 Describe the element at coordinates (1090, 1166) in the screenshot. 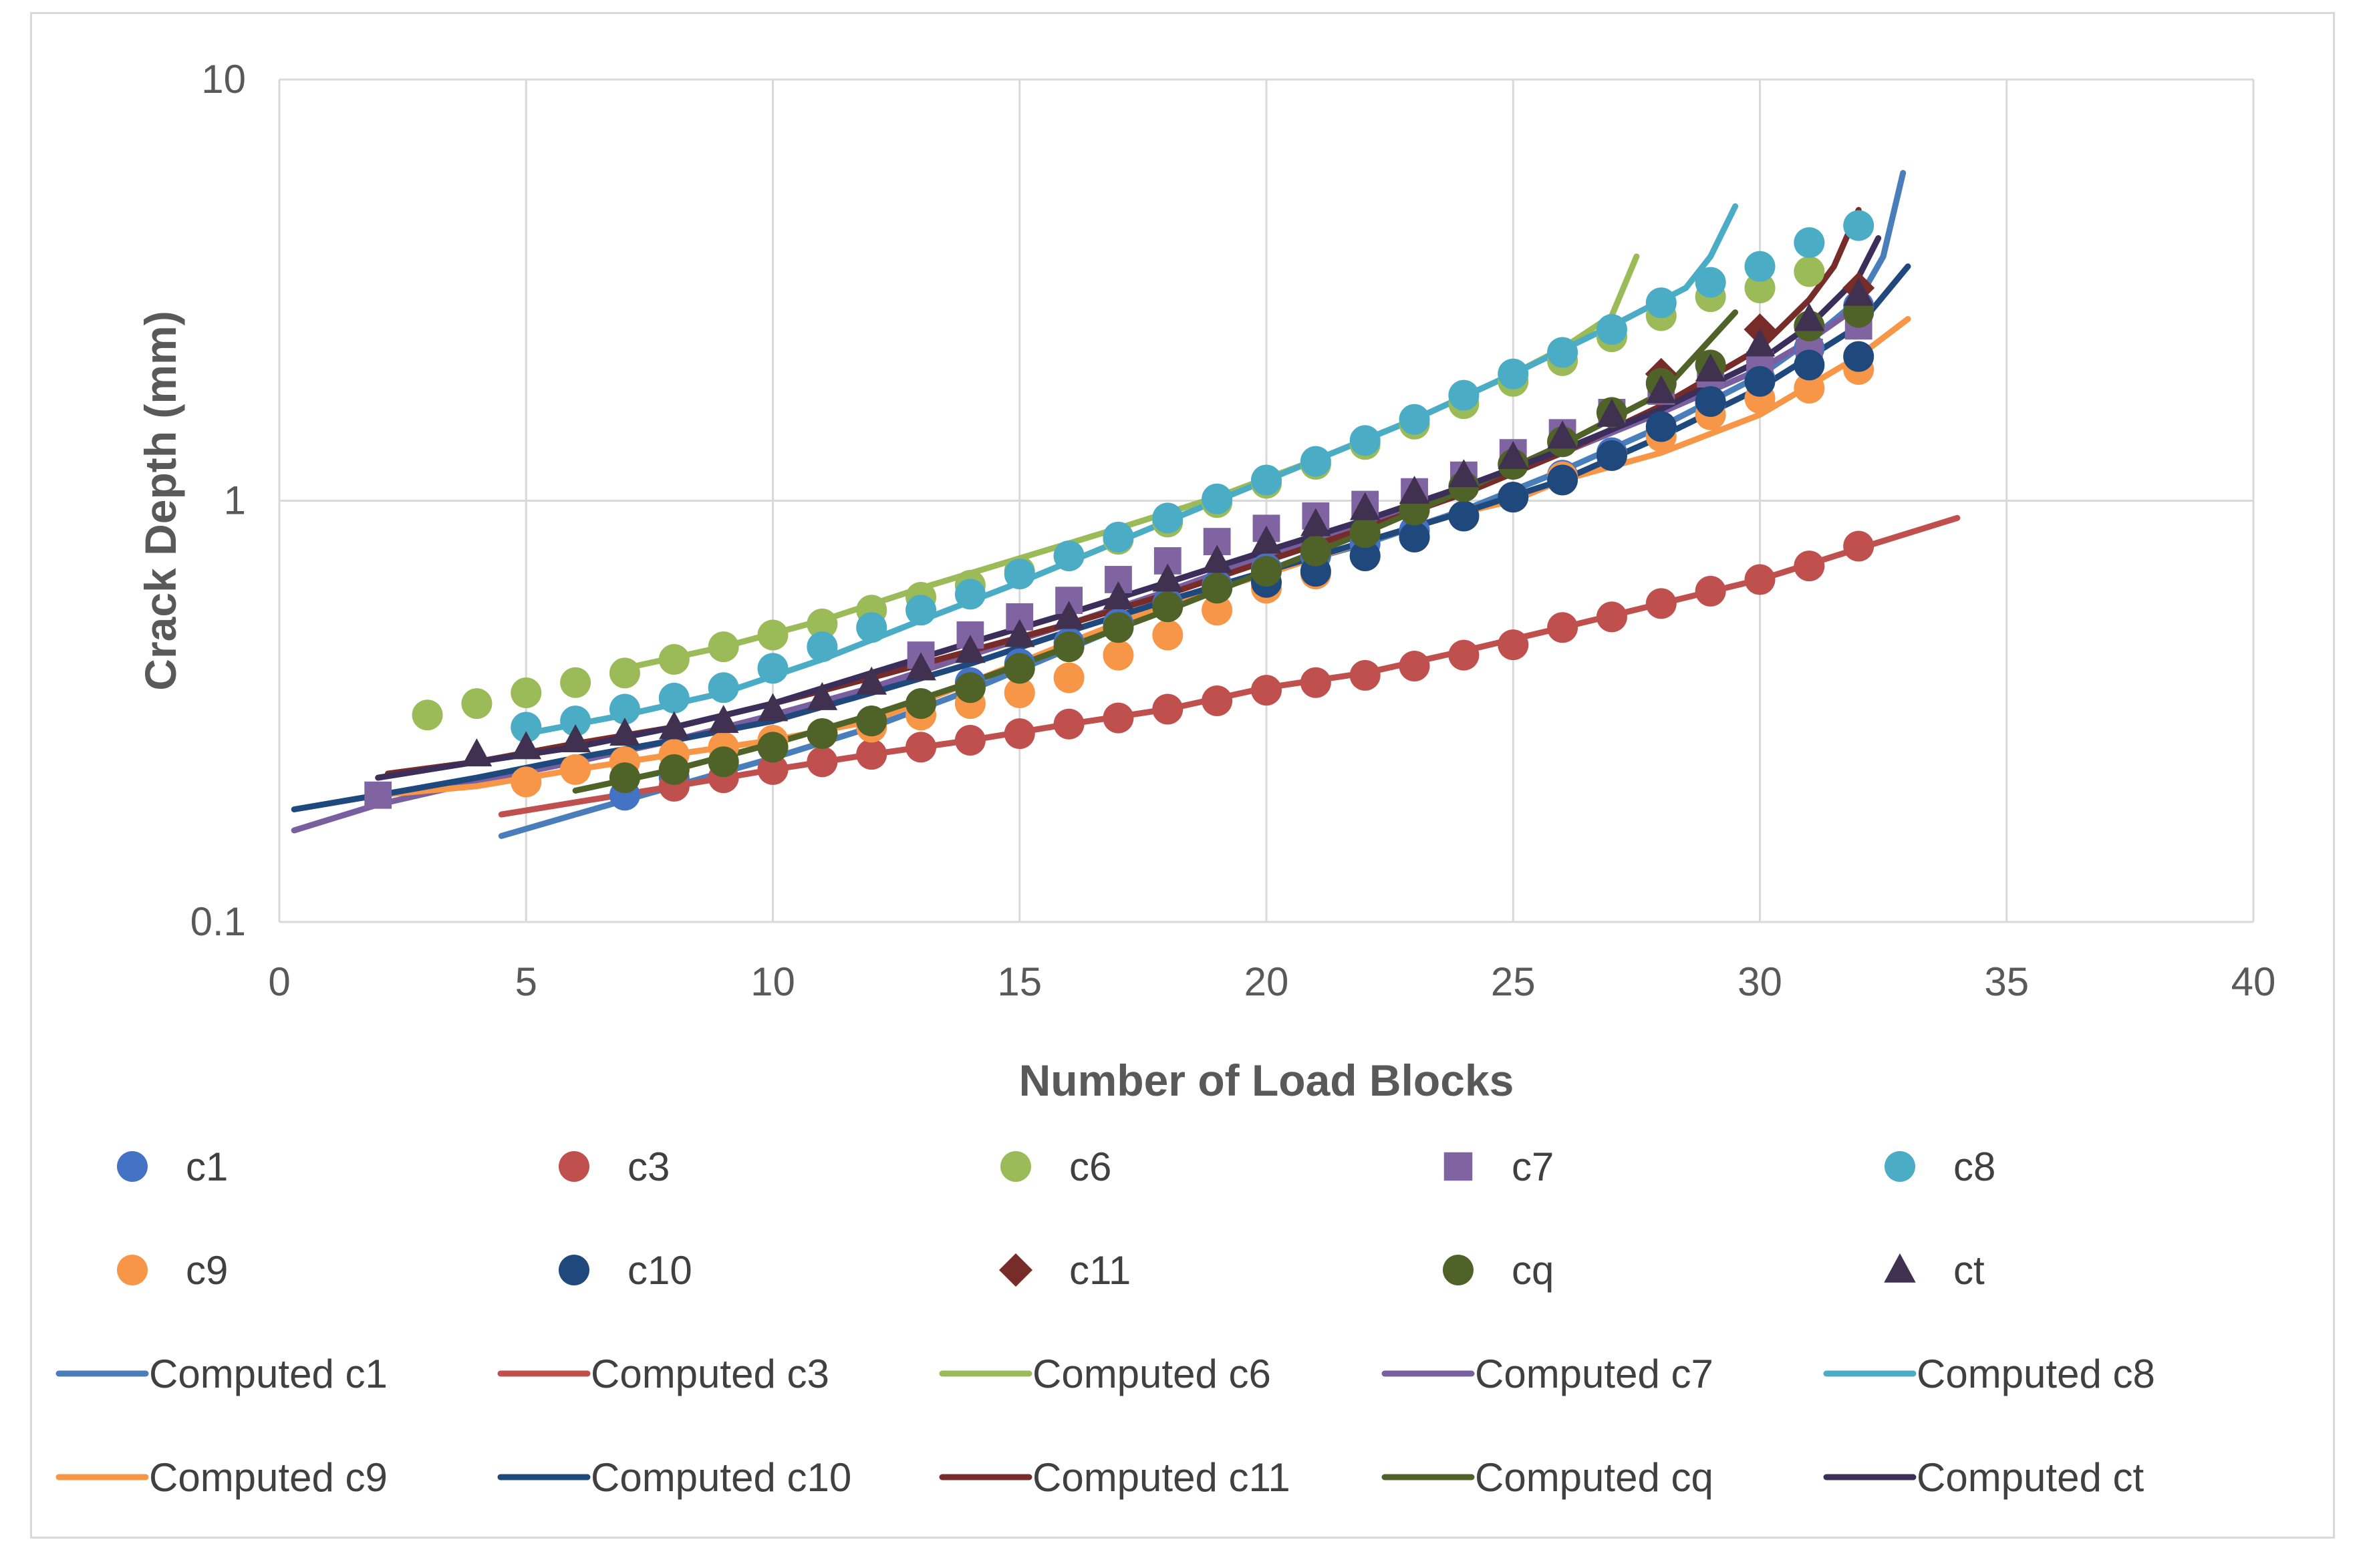

I see `legend-label: c6` at that location.